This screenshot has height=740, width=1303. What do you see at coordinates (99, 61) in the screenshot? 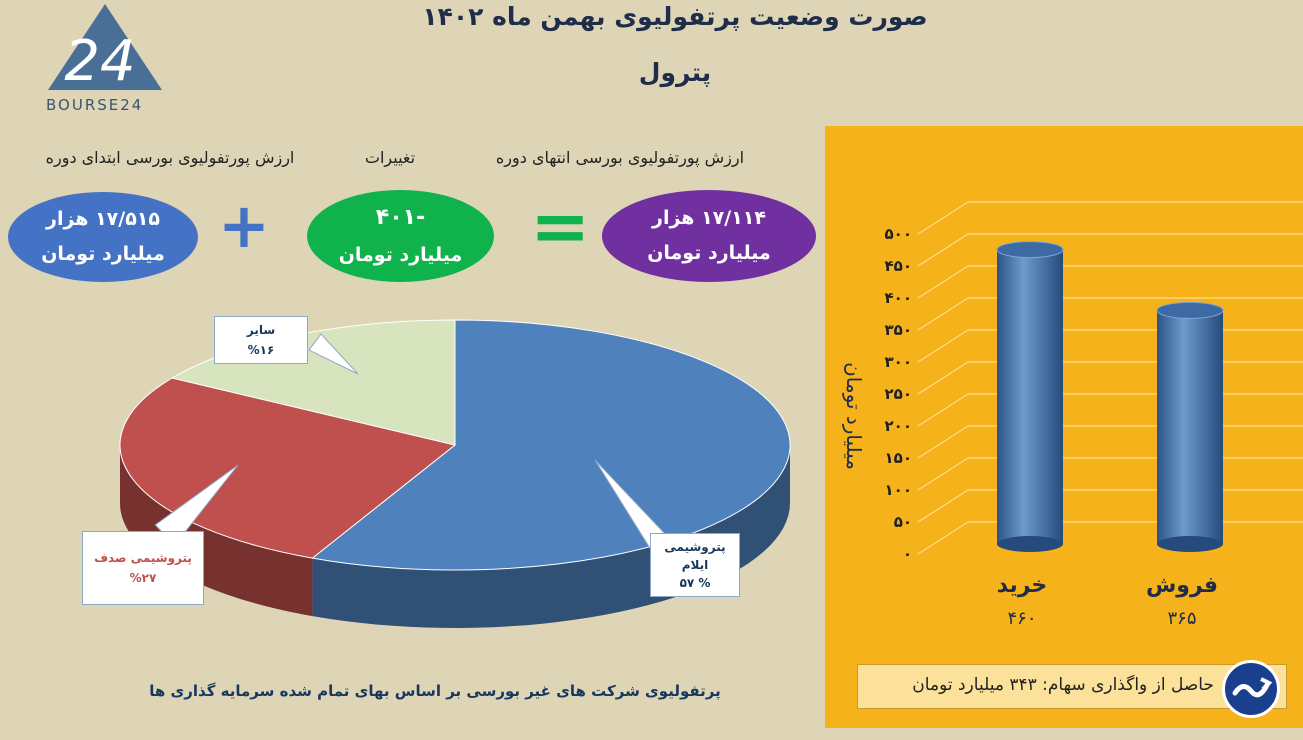
I see `logo-digits: 24` at bounding box center [99, 61].